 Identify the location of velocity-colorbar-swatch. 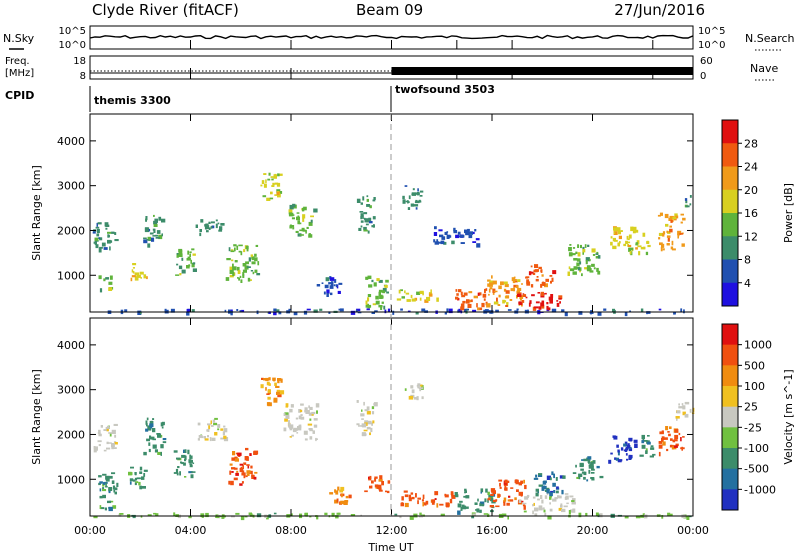
(730, 335).